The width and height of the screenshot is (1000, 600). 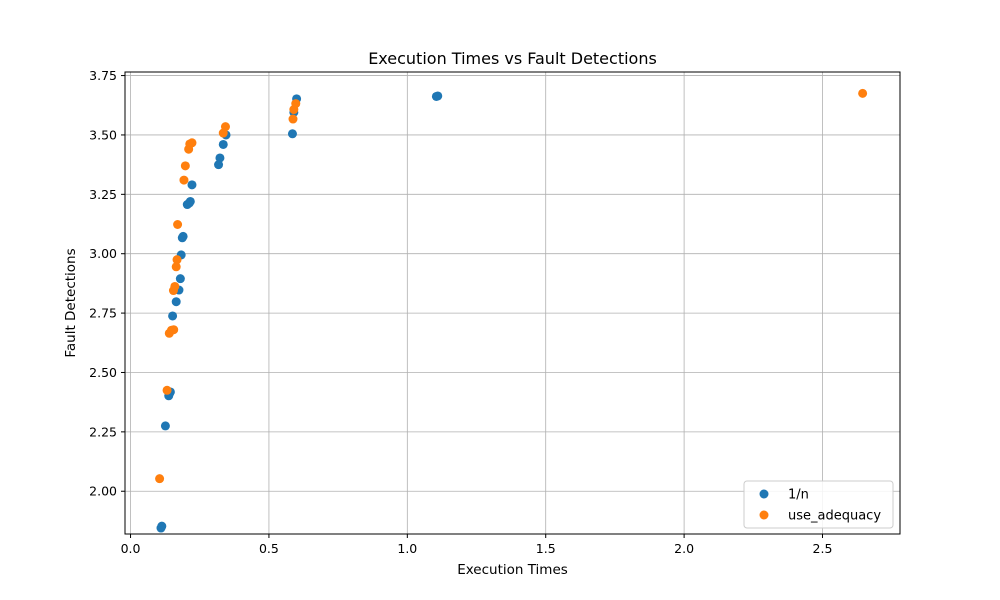 I want to click on legend-marker-use-adequacy, so click(x=764, y=515).